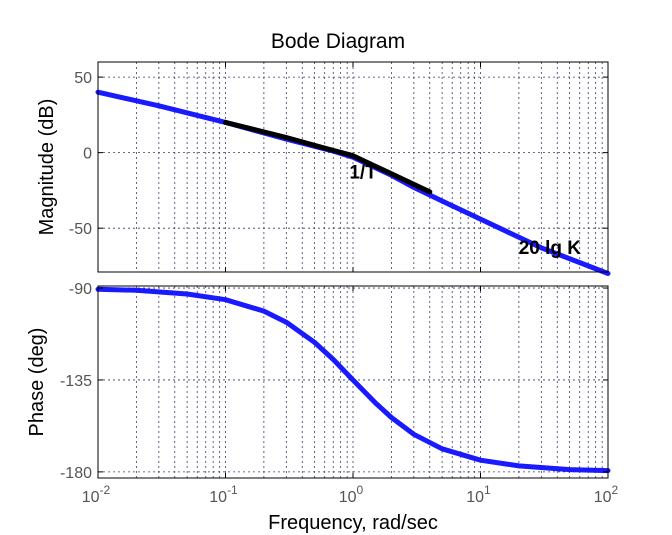 The height and width of the screenshot is (535, 672). What do you see at coordinates (353, 523) in the screenshot?
I see `x-axis-label: Frequency, rad/sec` at bounding box center [353, 523].